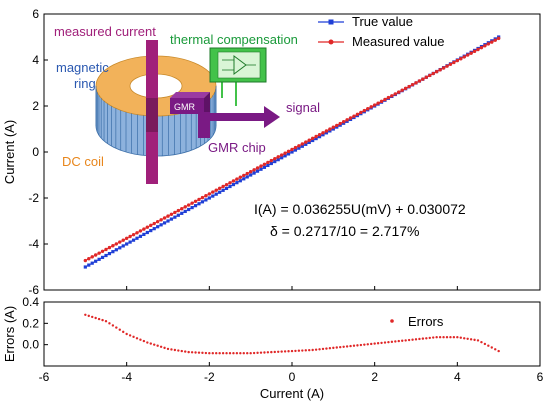 The width and height of the screenshot is (550, 404). Describe the element at coordinates (35, 323) in the screenshot. I see `errors-y-axis-ticks: 0.4 0.2 0.0` at that location.